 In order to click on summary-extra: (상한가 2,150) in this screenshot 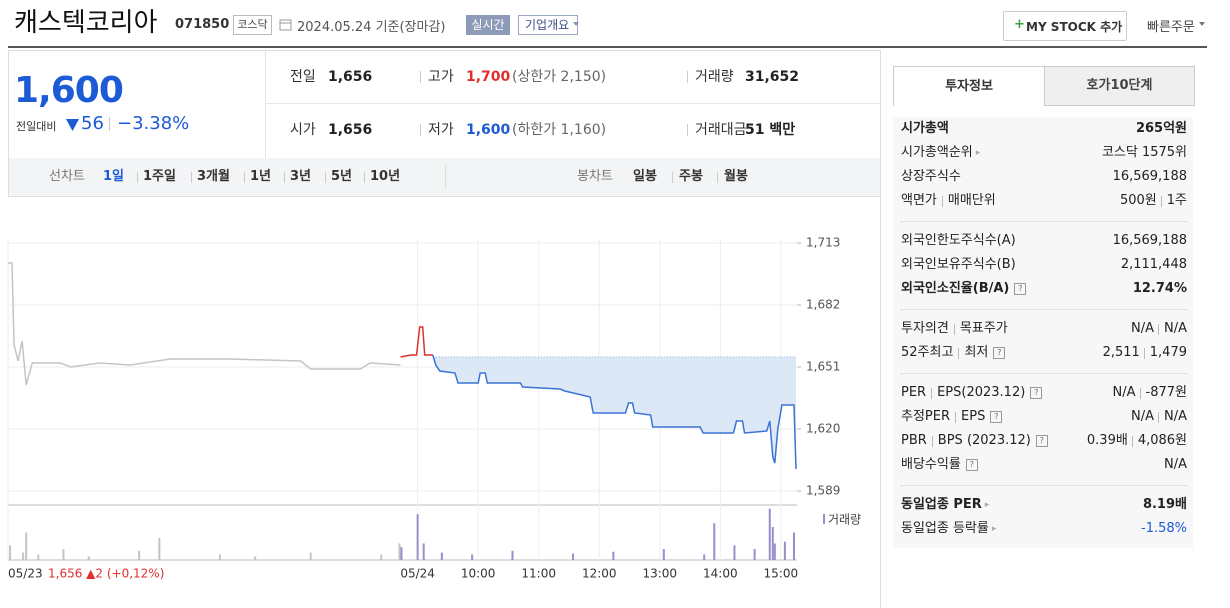, I will do `click(559, 77)`.